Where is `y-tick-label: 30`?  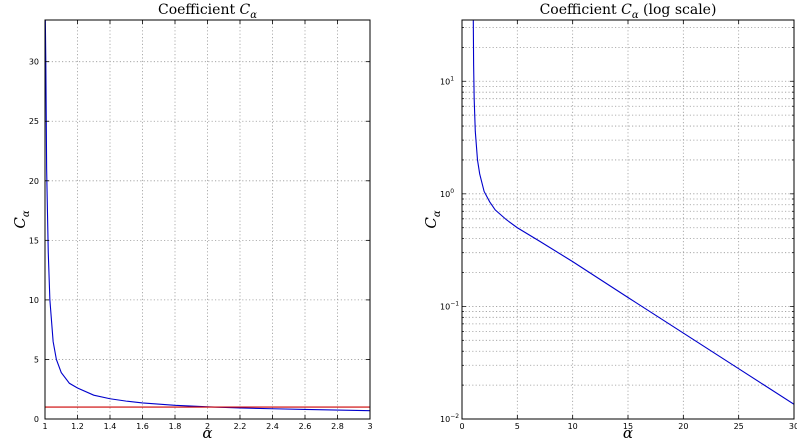 y-tick-label: 30 is located at coordinates (34, 62).